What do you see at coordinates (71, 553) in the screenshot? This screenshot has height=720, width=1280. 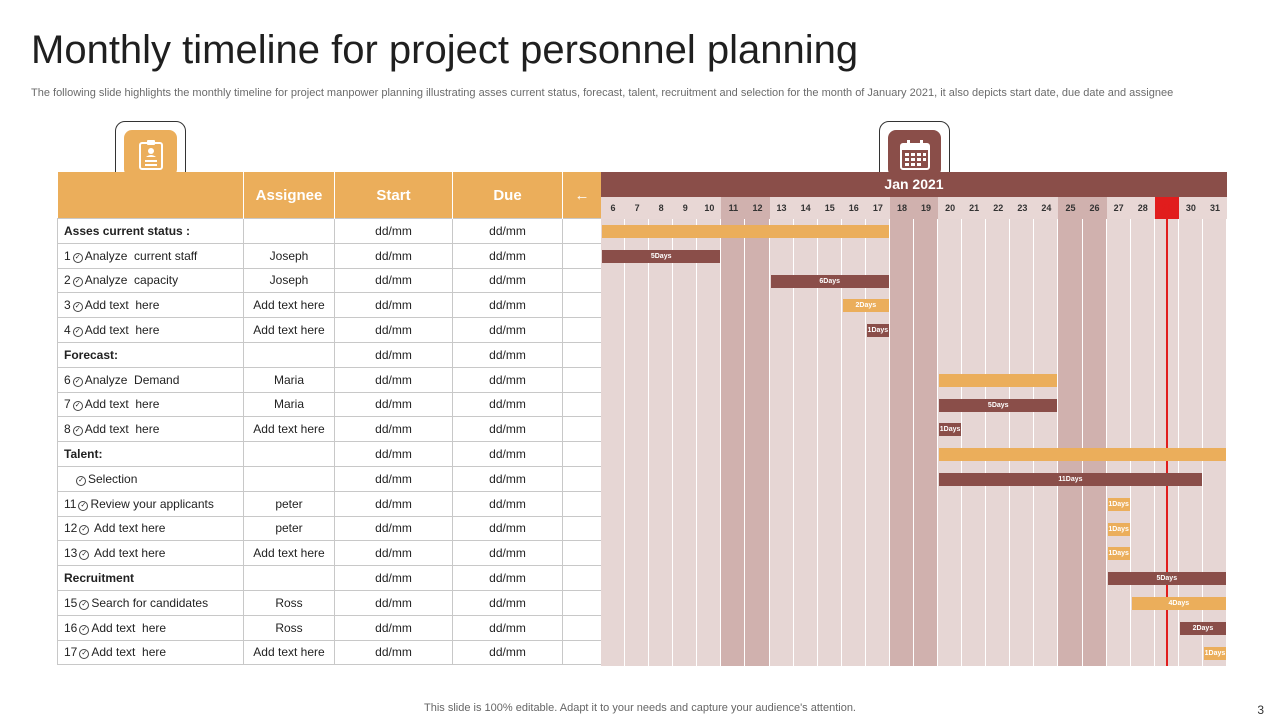 I see `task-number: 13` at bounding box center [71, 553].